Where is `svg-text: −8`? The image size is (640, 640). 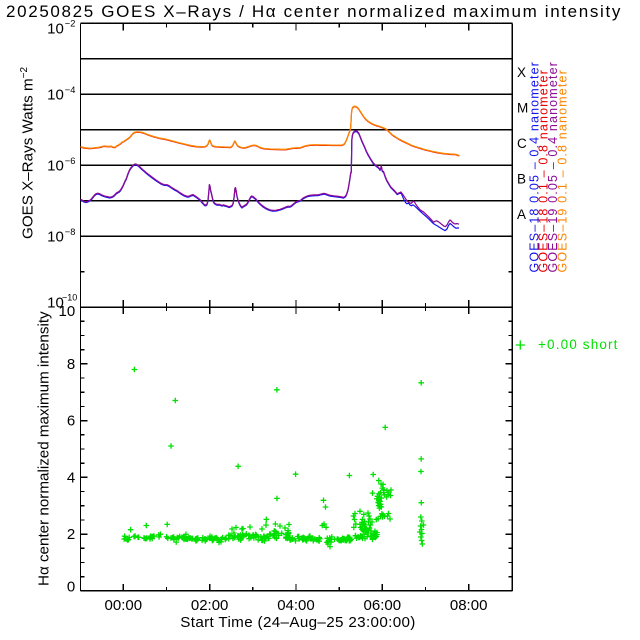
svg-text: −8 is located at coordinates (70, 232).